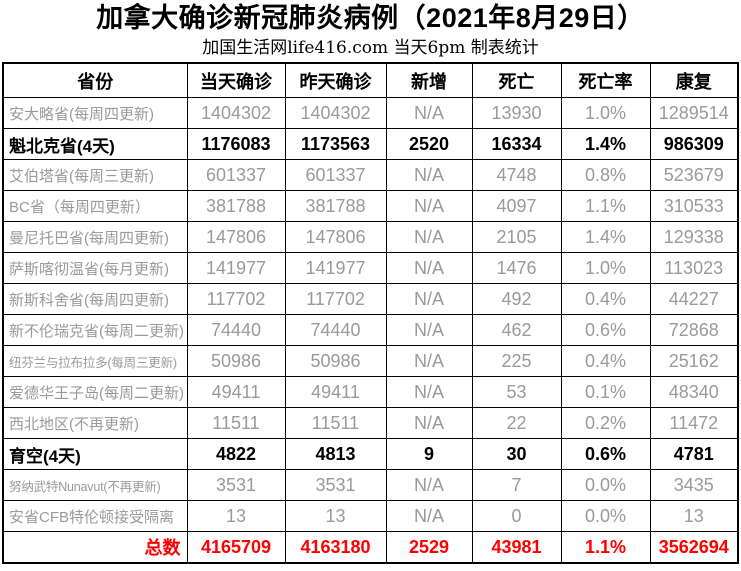 This screenshot has width=741, height=571. I want to click on cell-deaths: 462, so click(516, 330).